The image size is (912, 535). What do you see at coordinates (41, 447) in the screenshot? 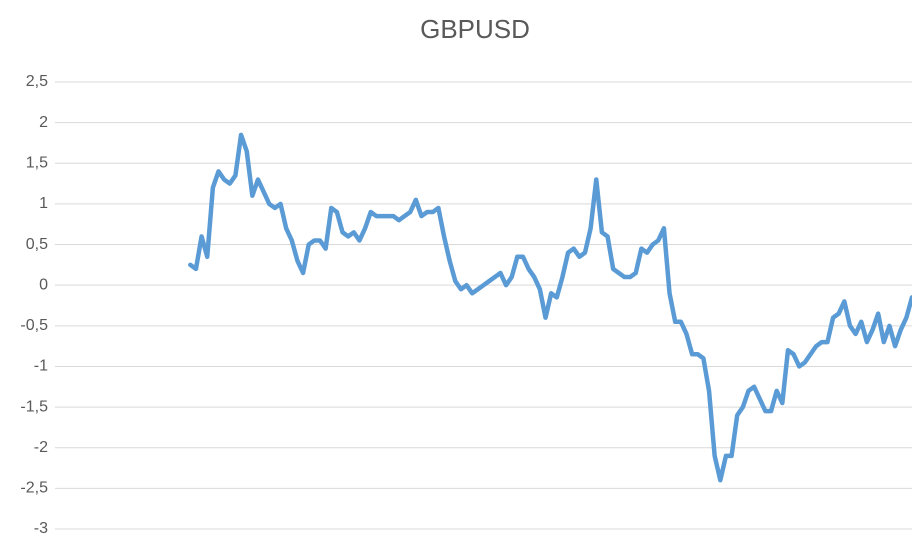
I see `y-tick-label: -2` at bounding box center [41, 447].